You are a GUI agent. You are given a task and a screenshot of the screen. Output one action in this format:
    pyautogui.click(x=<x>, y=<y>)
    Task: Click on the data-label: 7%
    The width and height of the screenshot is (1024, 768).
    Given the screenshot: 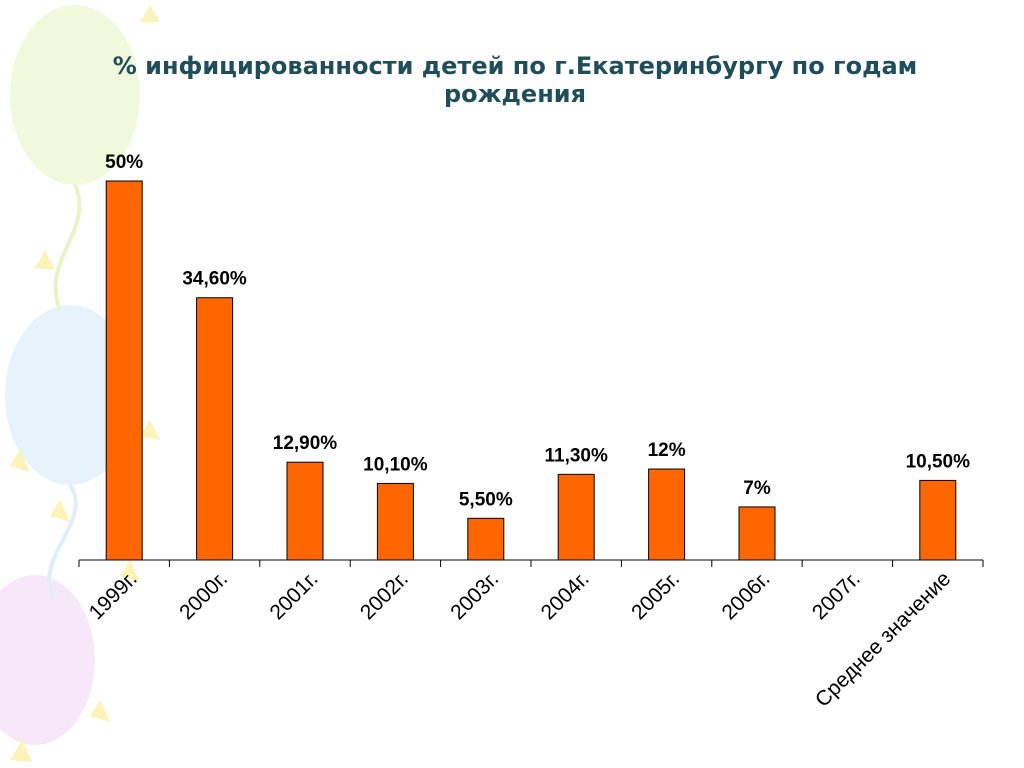 What is the action you would take?
    pyautogui.click(x=757, y=488)
    